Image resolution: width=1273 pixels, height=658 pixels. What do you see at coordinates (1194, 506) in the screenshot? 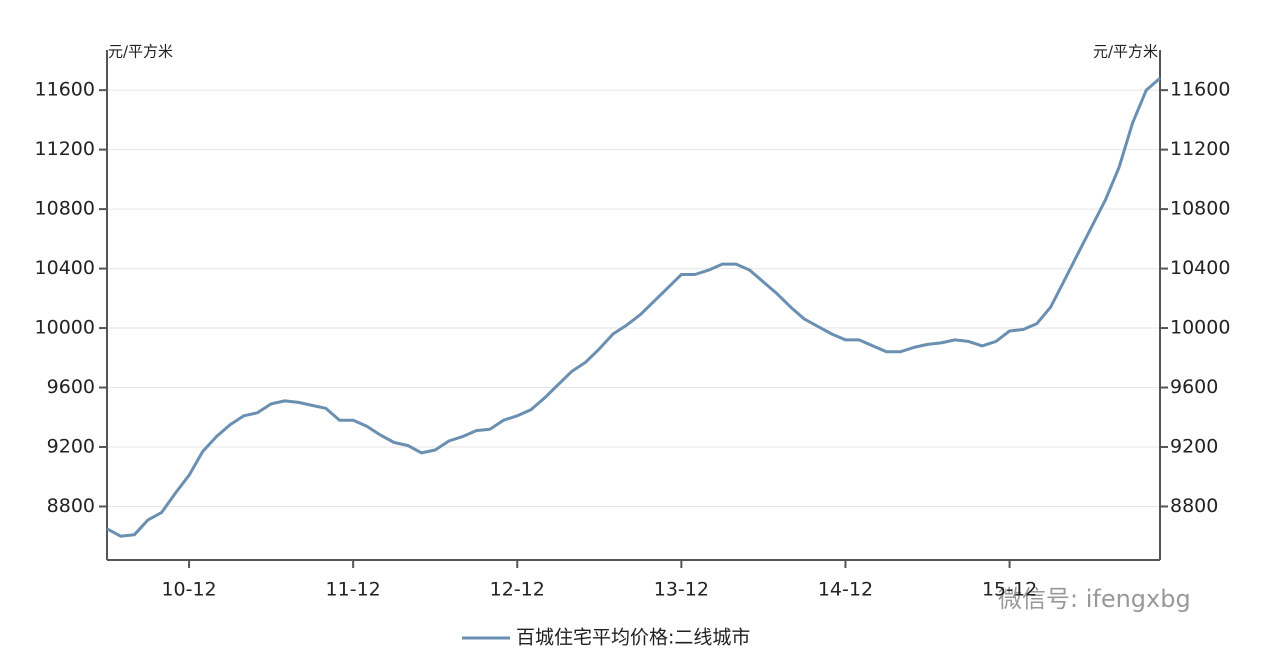
I see `y2-tick-label: 8800` at bounding box center [1194, 506].